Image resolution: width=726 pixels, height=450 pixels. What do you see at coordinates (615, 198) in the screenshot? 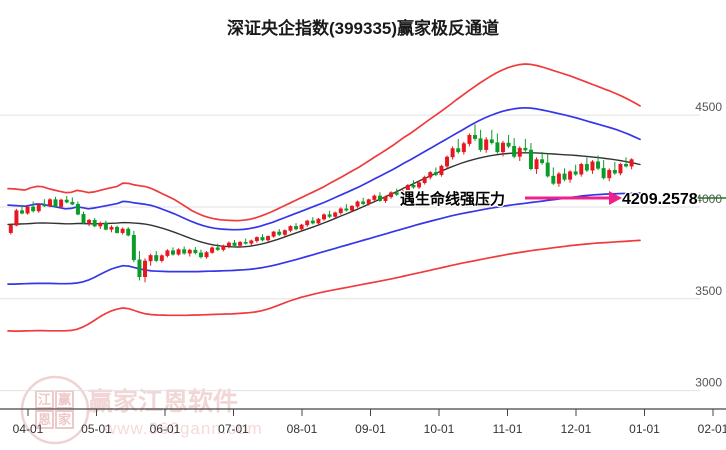
I see `pressure-arrow-head` at bounding box center [615, 198].